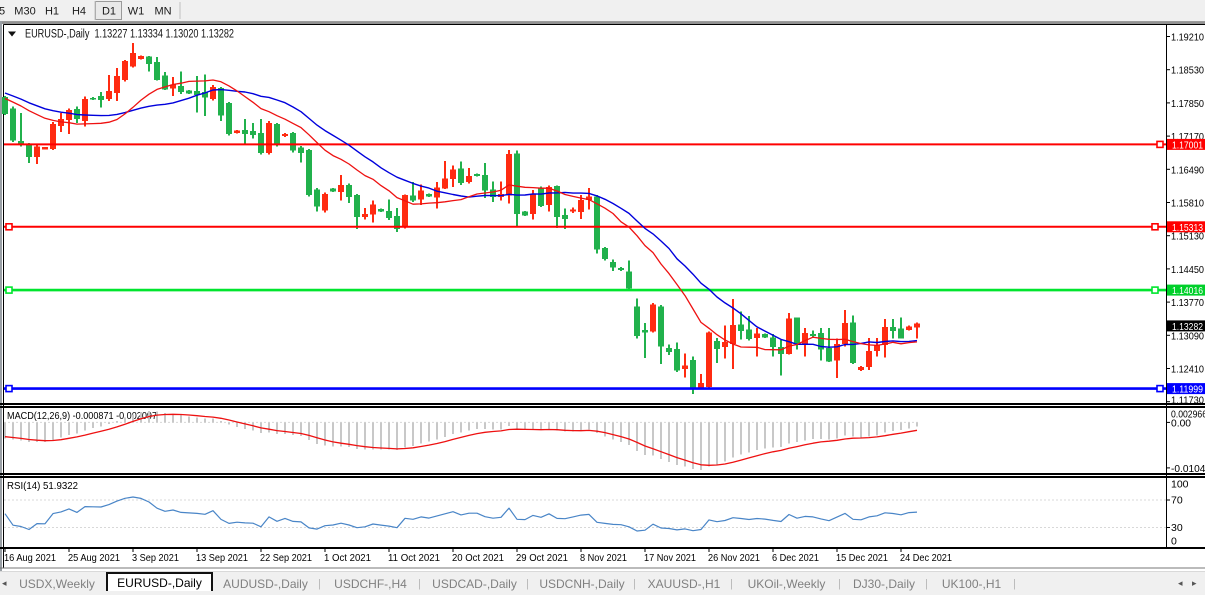 The image size is (1205, 595). What do you see at coordinates (1180, 485) in the screenshot?
I see `svg-text: 100` at bounding box center [1180, 485].